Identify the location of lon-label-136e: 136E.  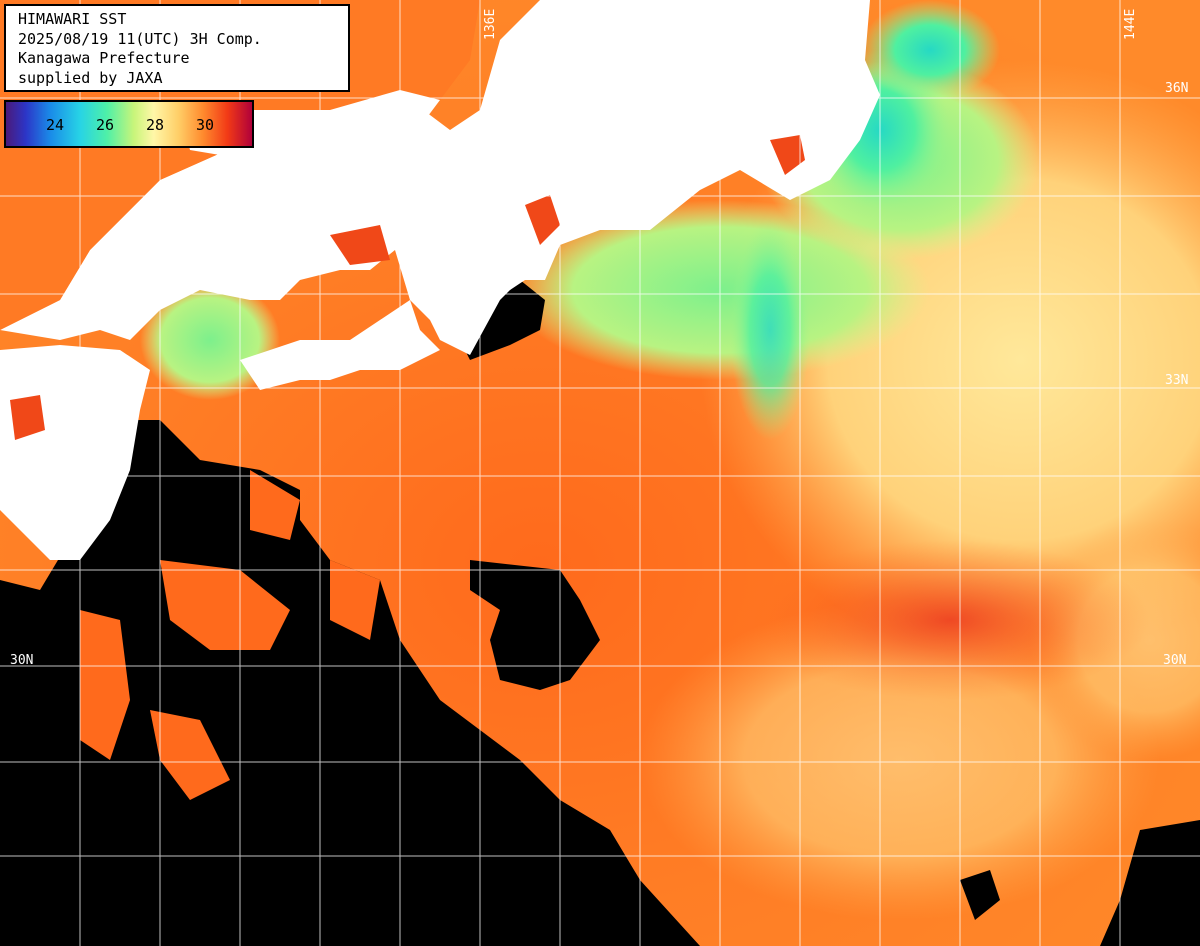
(490, 24).